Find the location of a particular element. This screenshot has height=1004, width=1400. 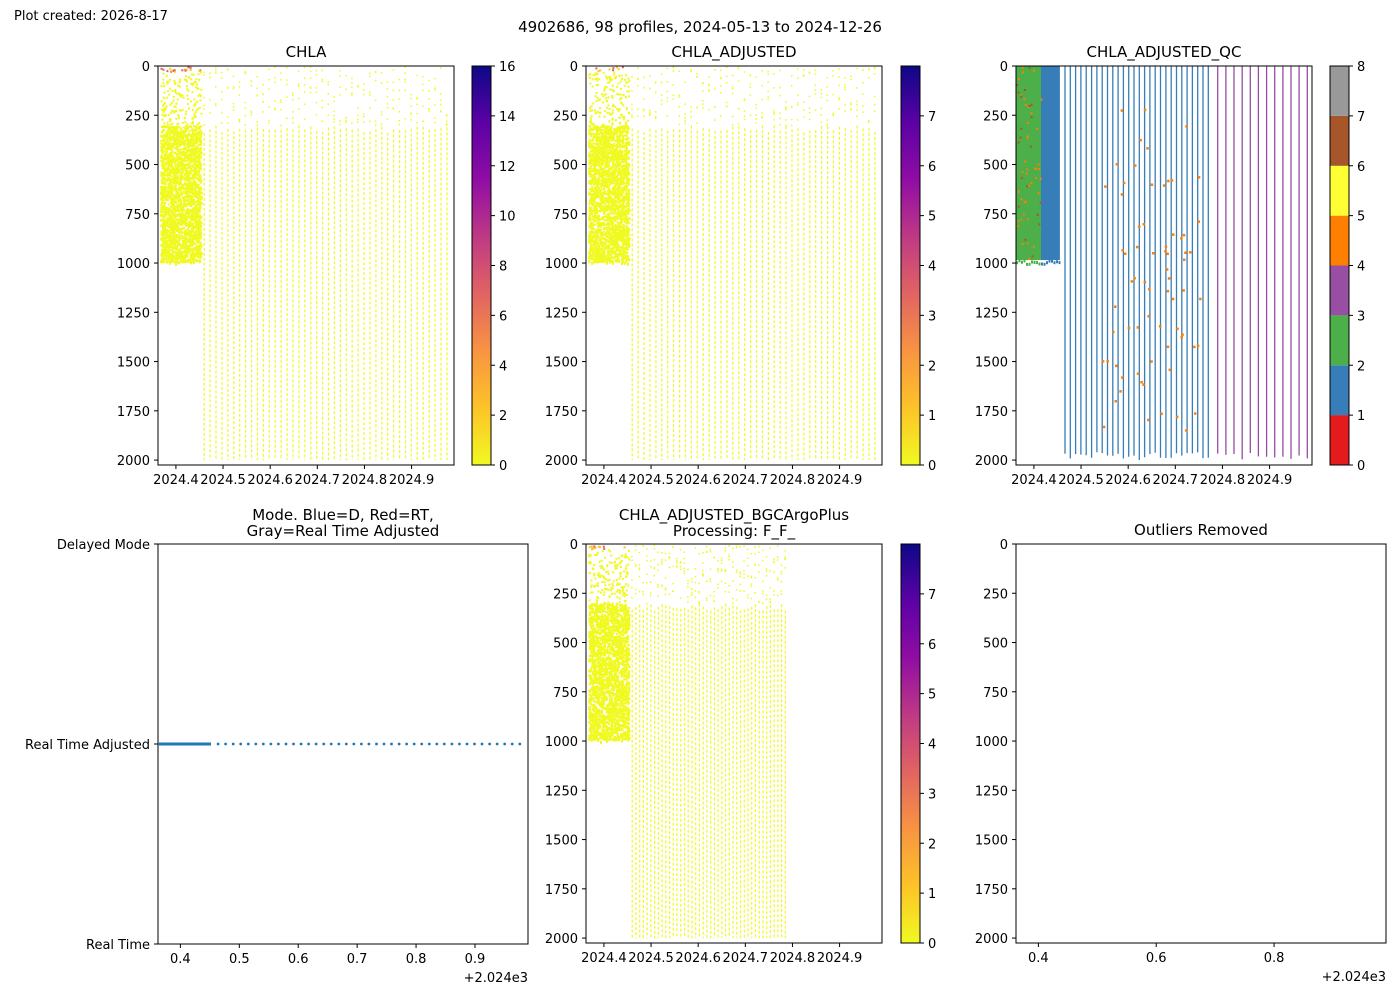

heatmap-marks is located at coordinates (303, 263).